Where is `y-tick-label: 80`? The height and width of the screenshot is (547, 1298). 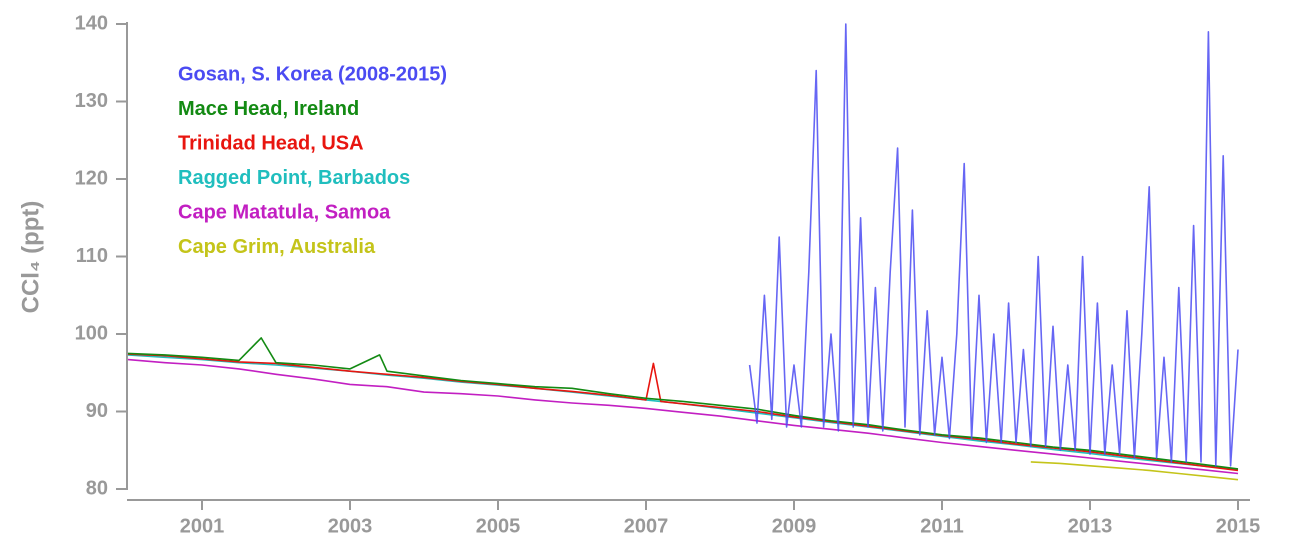 y-tick-label: 80 is located at coordinates (97, 488).